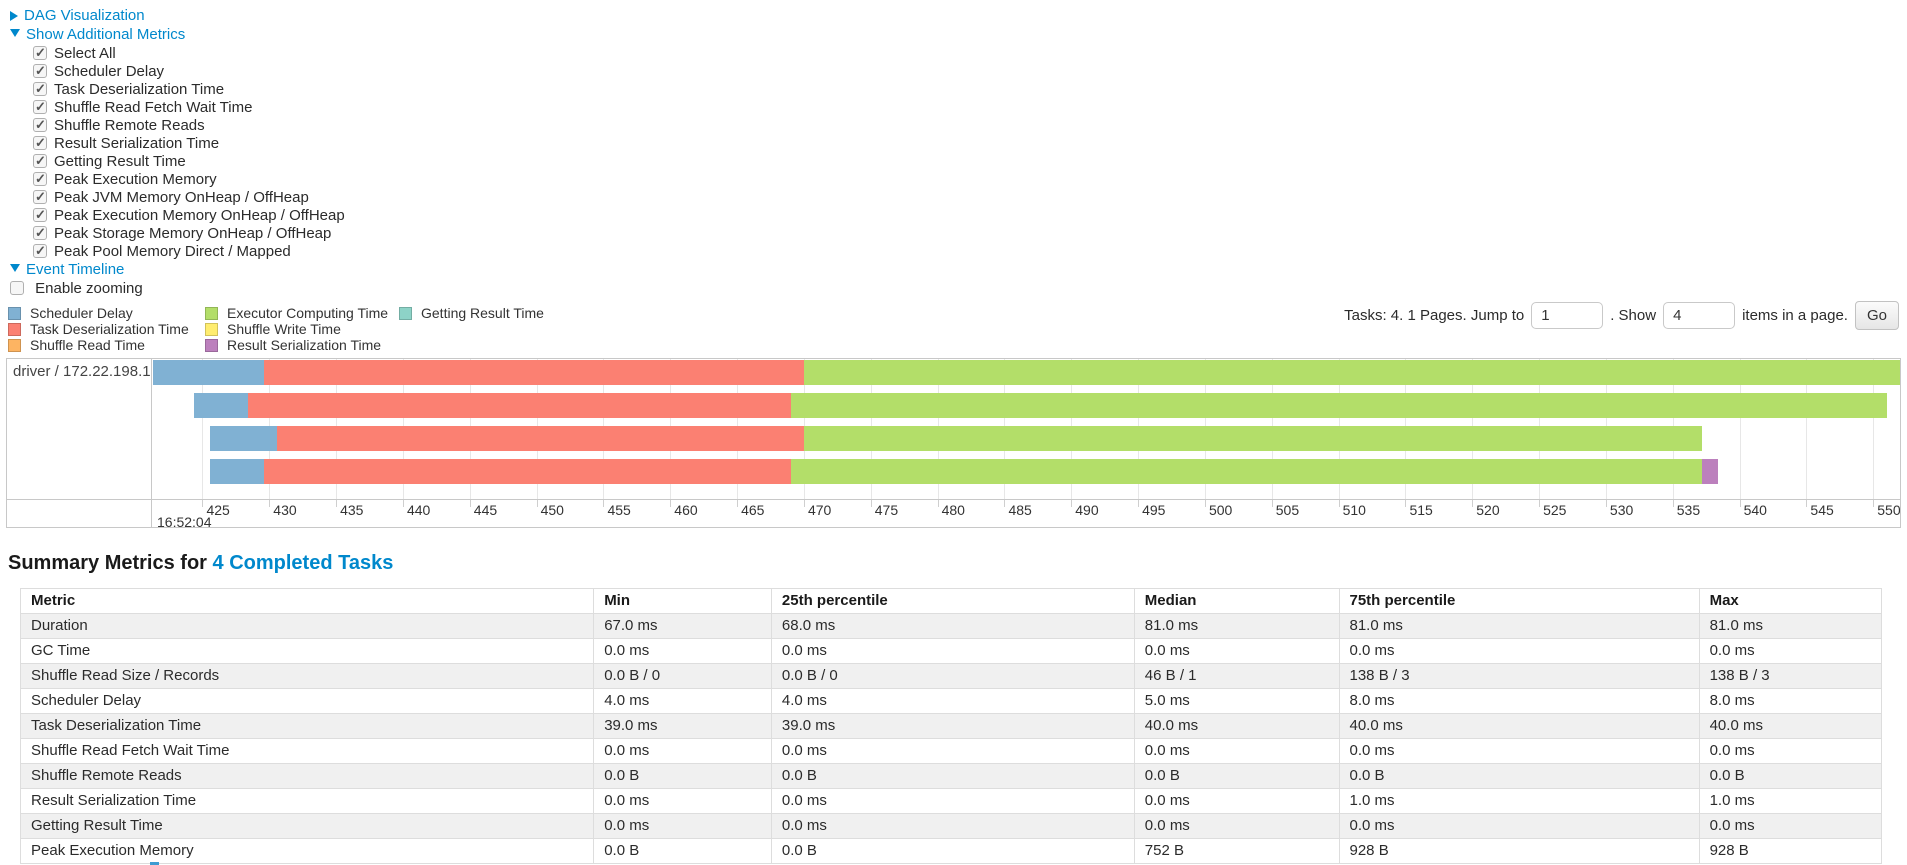  Describe the element at coordinates (106, 34) in the screenshot. I see `show-additional-metrics-link: Show Additional Metrics` at that location.